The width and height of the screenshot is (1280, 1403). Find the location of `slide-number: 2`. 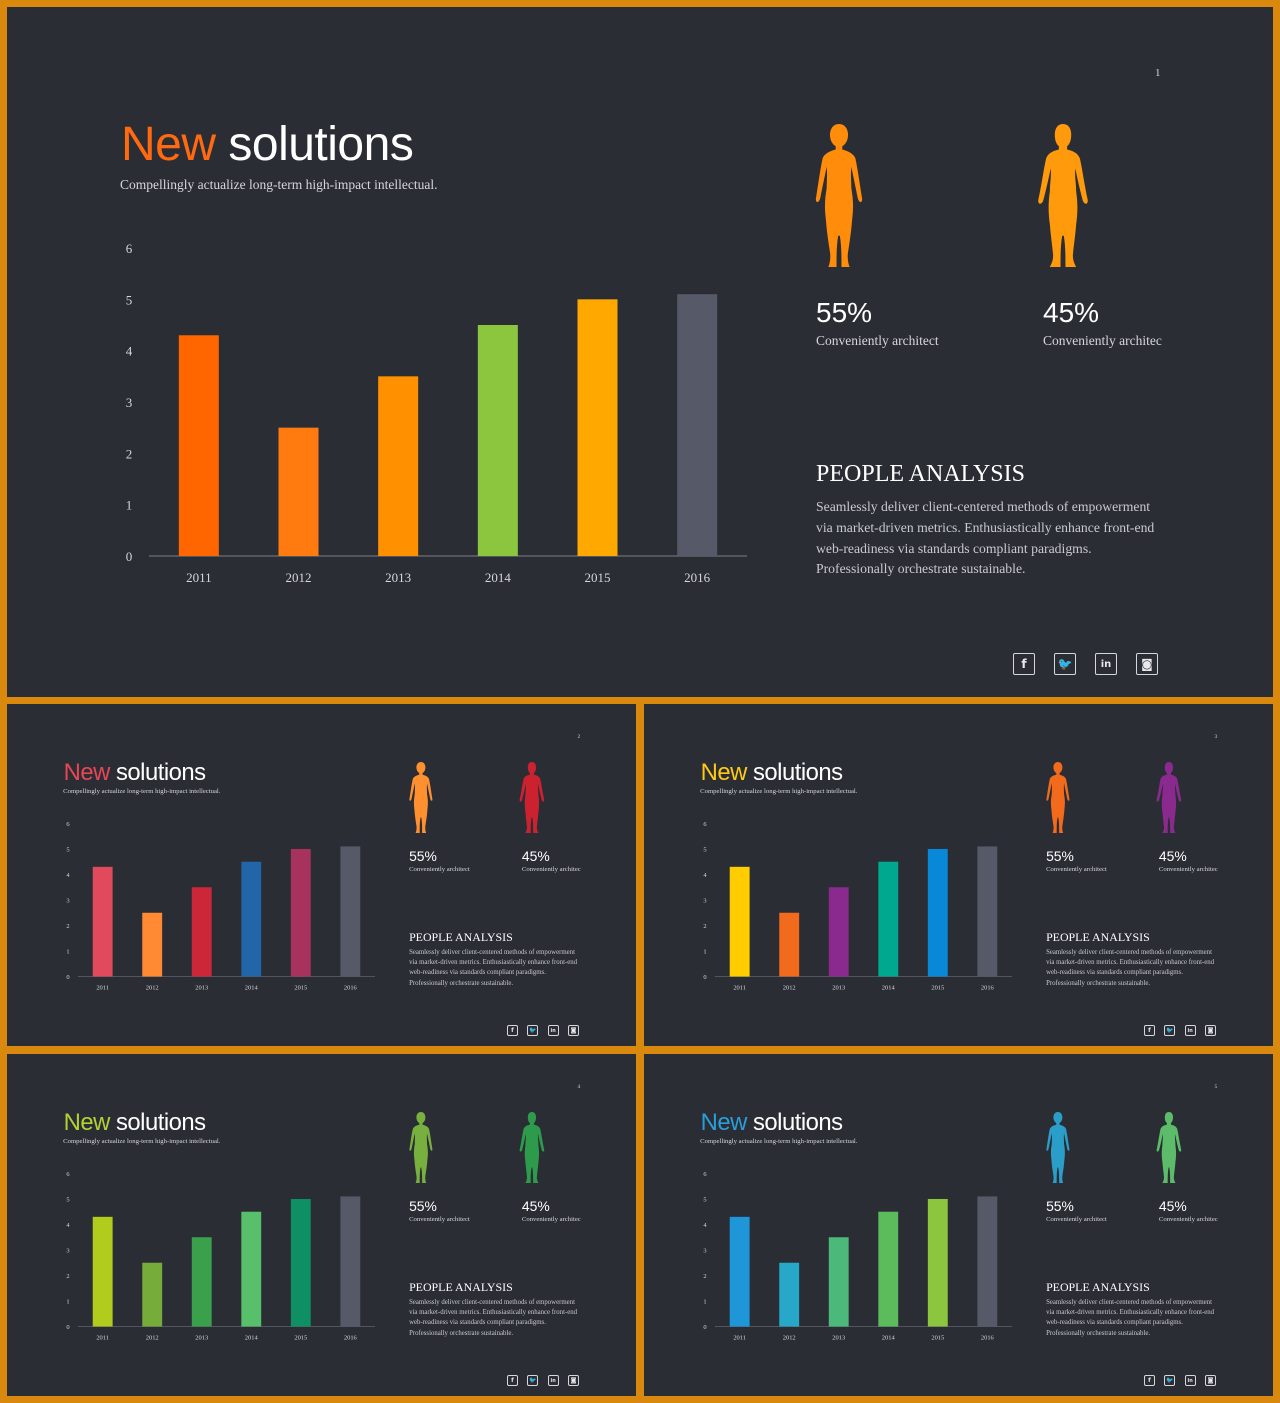

slide-number: 2 is located at coordinates (579, 736).